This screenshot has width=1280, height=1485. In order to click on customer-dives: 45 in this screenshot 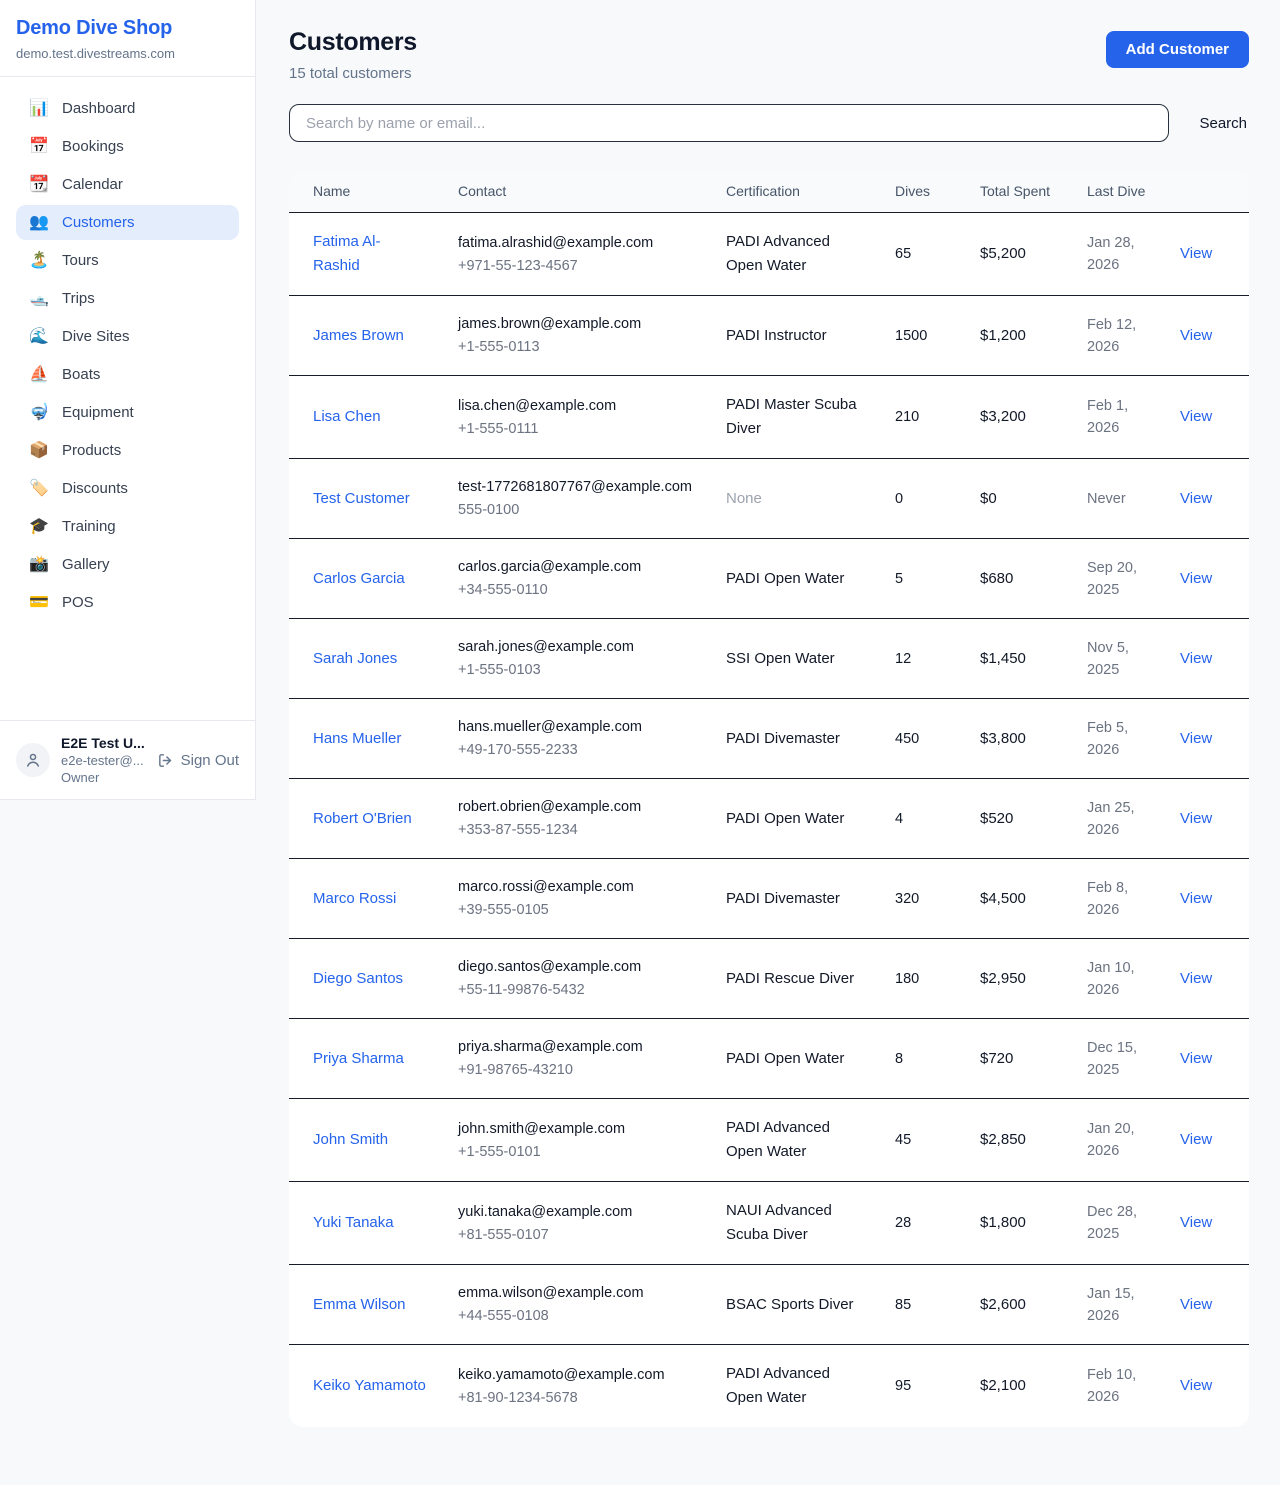, I will do `click(903, 1140)`.